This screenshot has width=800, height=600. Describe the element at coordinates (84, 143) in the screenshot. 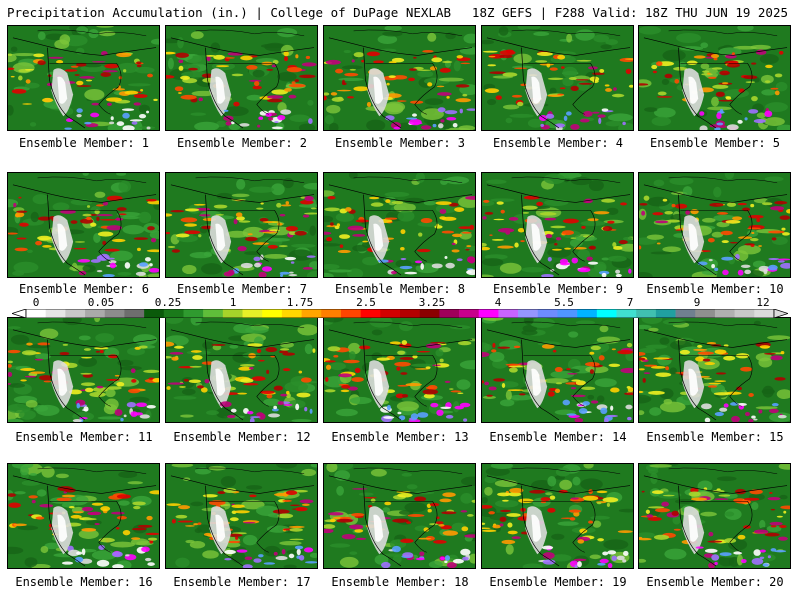

I see `ensemble-member-label: Ensemble Member: 1` at that location.